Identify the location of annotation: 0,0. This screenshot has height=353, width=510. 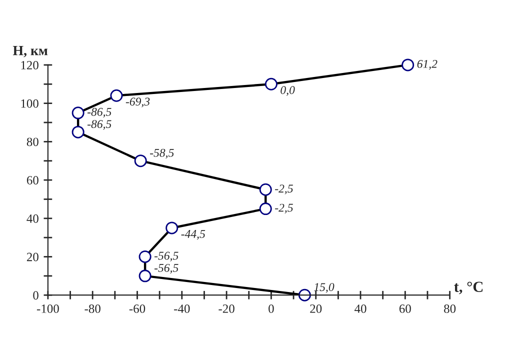
(287, 91).